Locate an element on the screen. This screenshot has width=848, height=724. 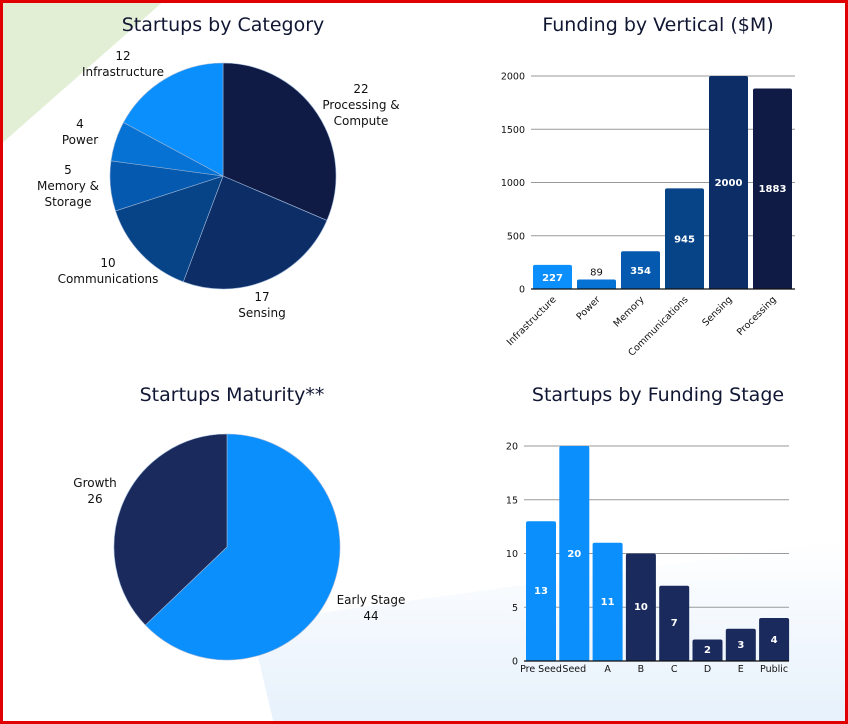
stage-x-tick-label: Pre Seed is located at coordinates (541, 669).